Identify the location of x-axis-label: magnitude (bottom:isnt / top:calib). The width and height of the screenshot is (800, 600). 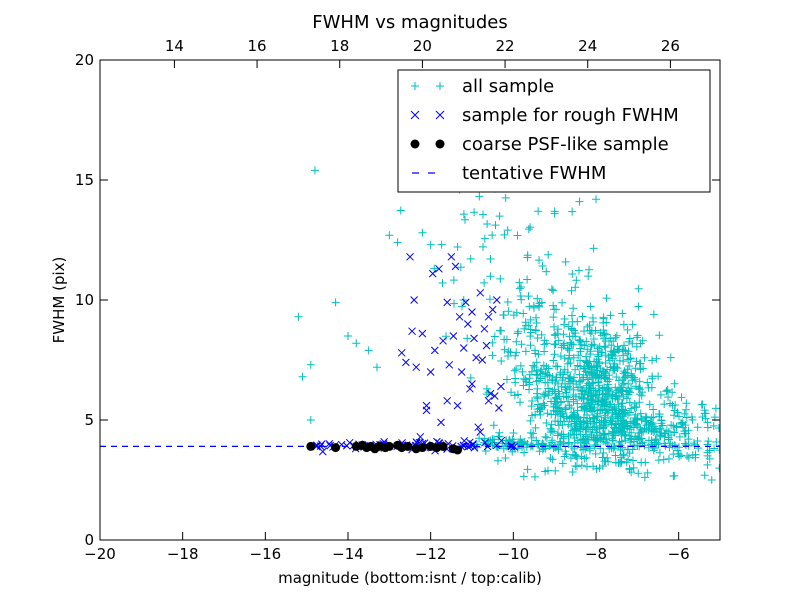
(410, 578).